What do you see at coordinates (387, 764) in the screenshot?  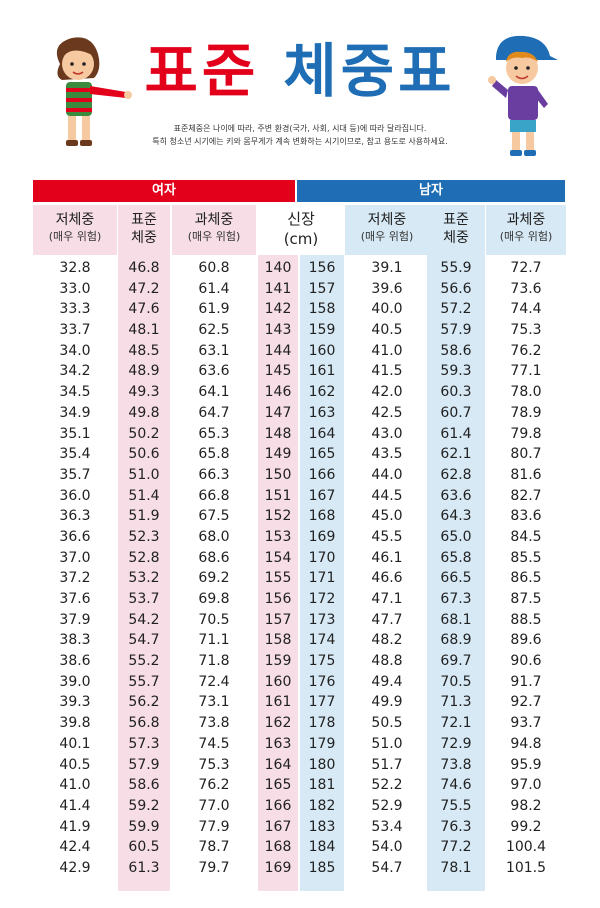 I see `male-underweight-cell: 51.7` at bounding box center [387, 764].